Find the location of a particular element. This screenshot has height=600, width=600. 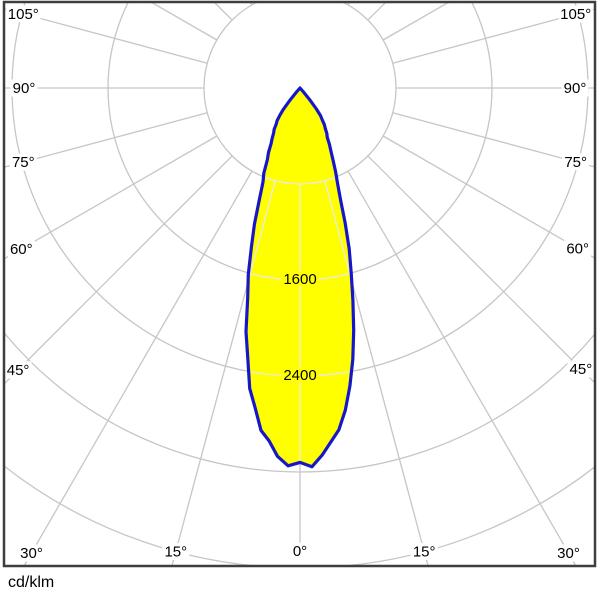

ring-value-label: 1600 is located at coordinates (299, 279).